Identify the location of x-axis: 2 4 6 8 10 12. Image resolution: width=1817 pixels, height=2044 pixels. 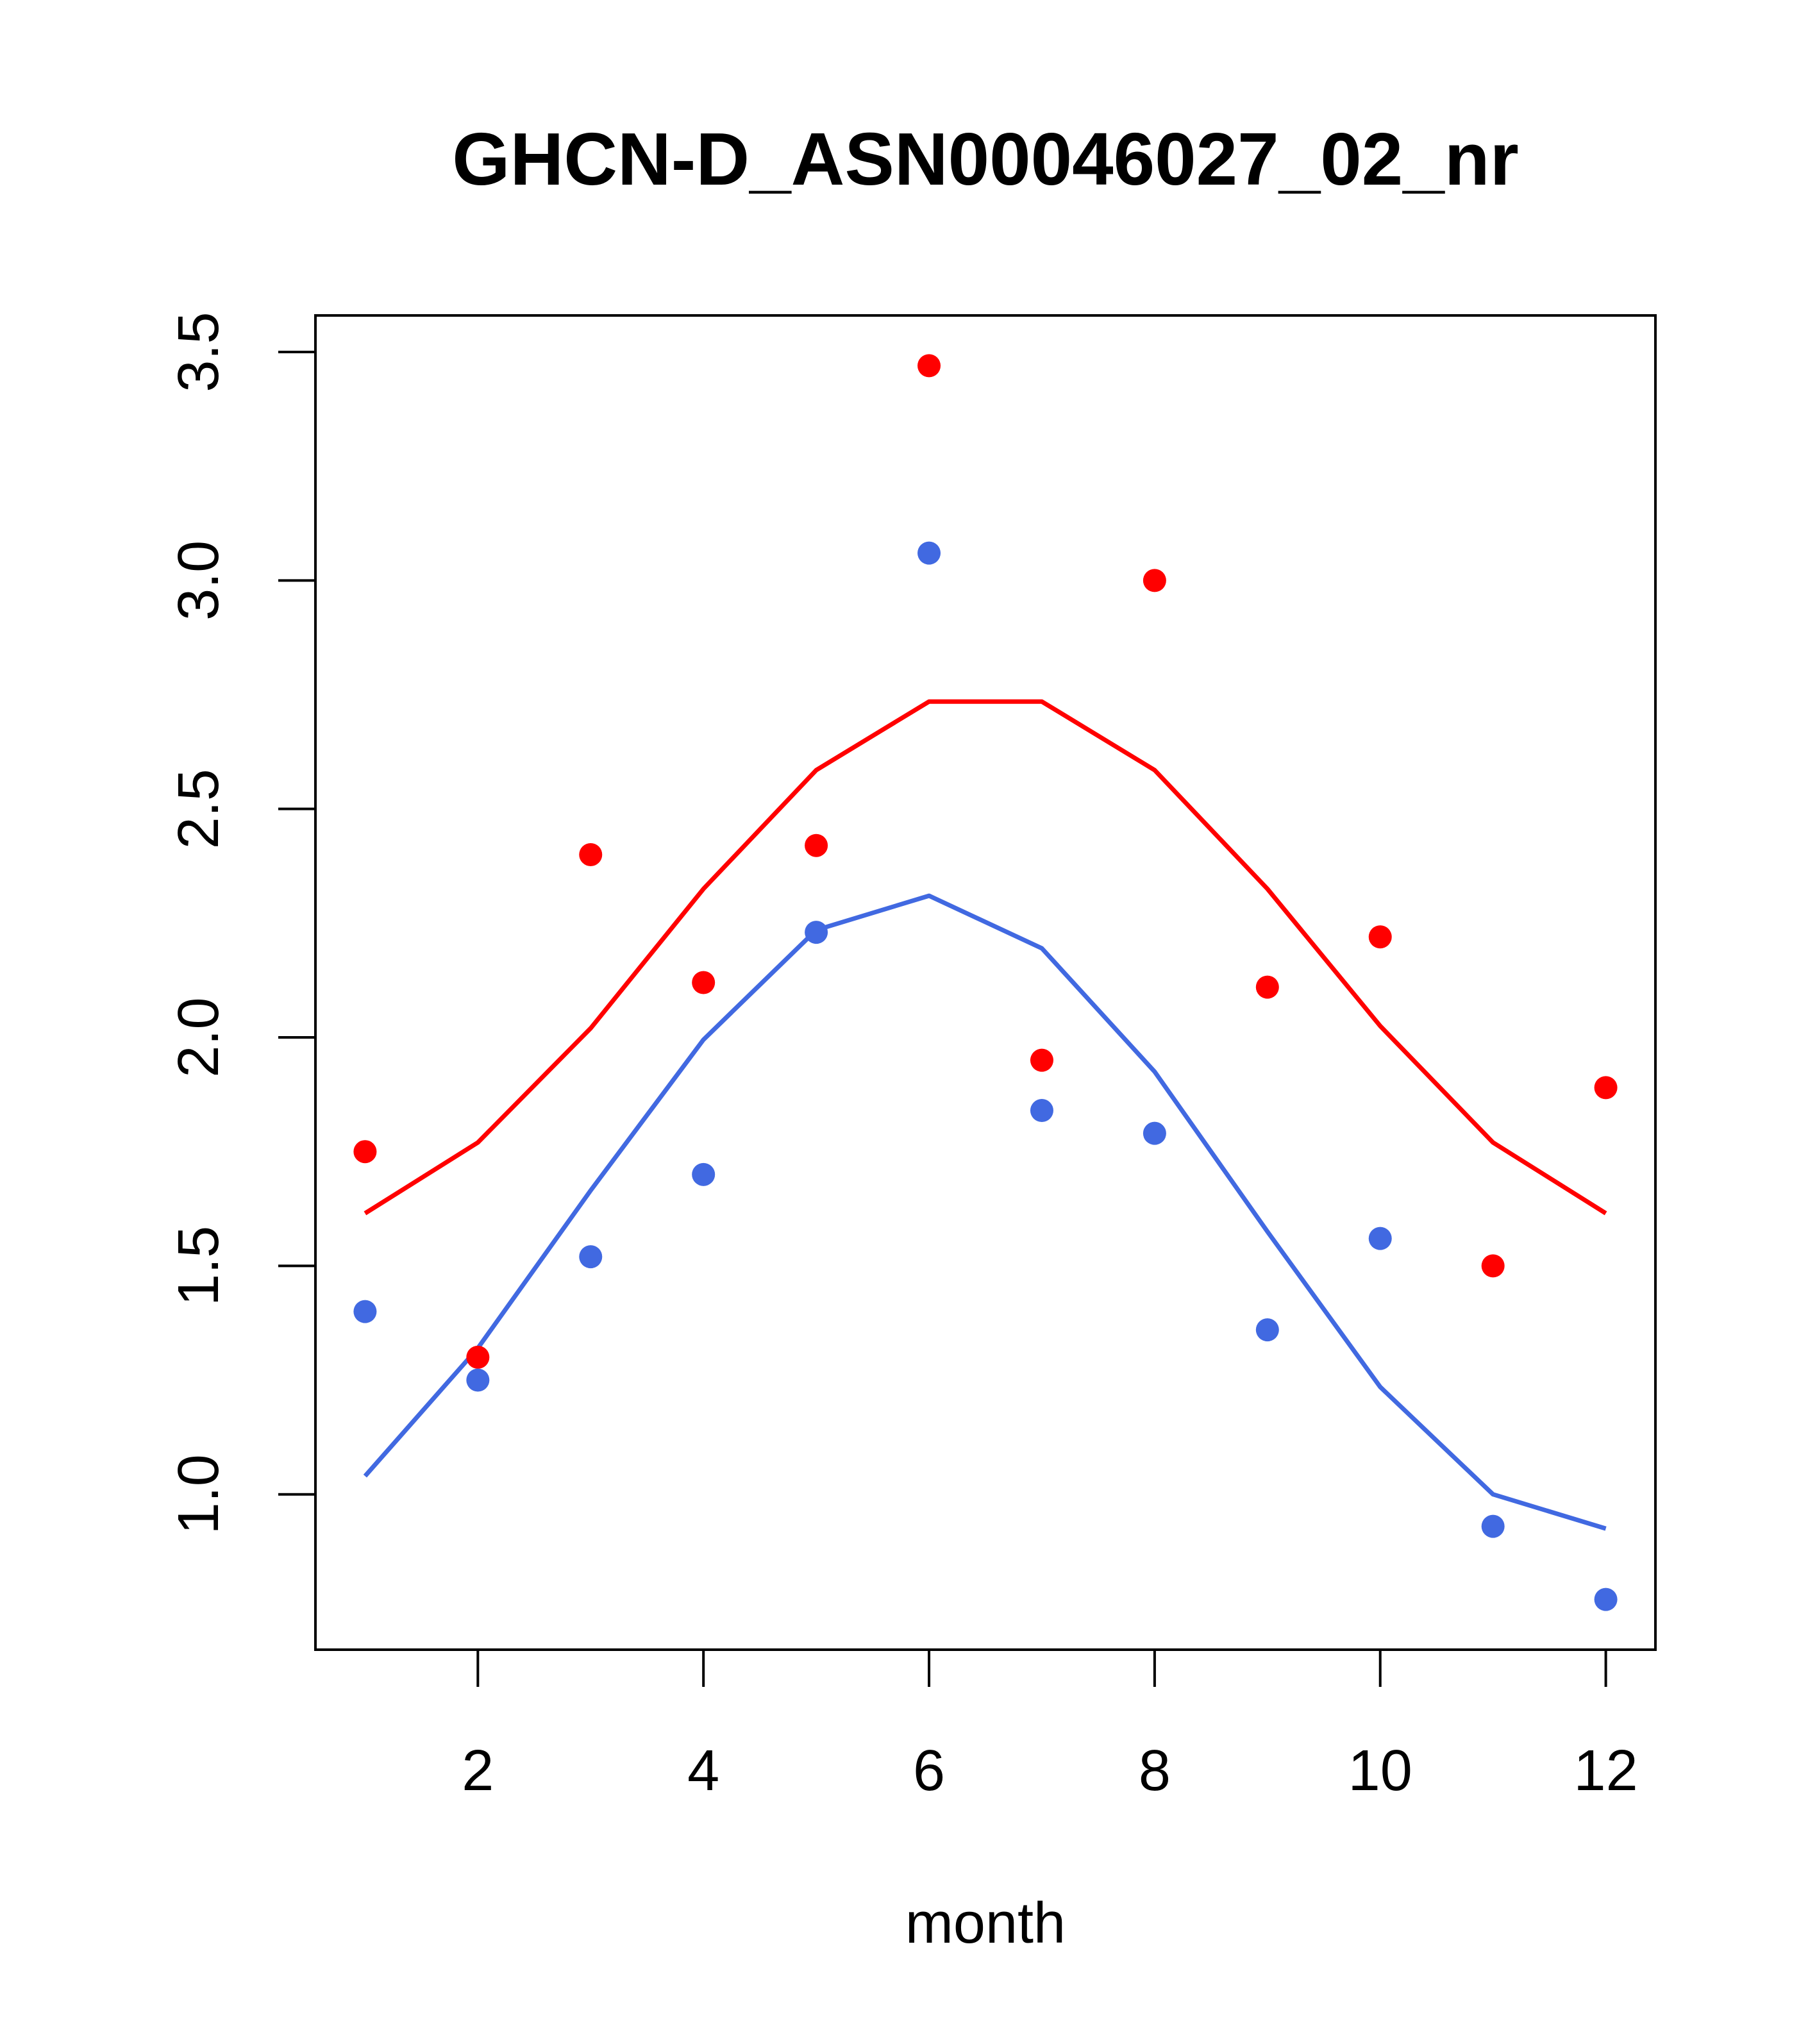
(1050, 1725).